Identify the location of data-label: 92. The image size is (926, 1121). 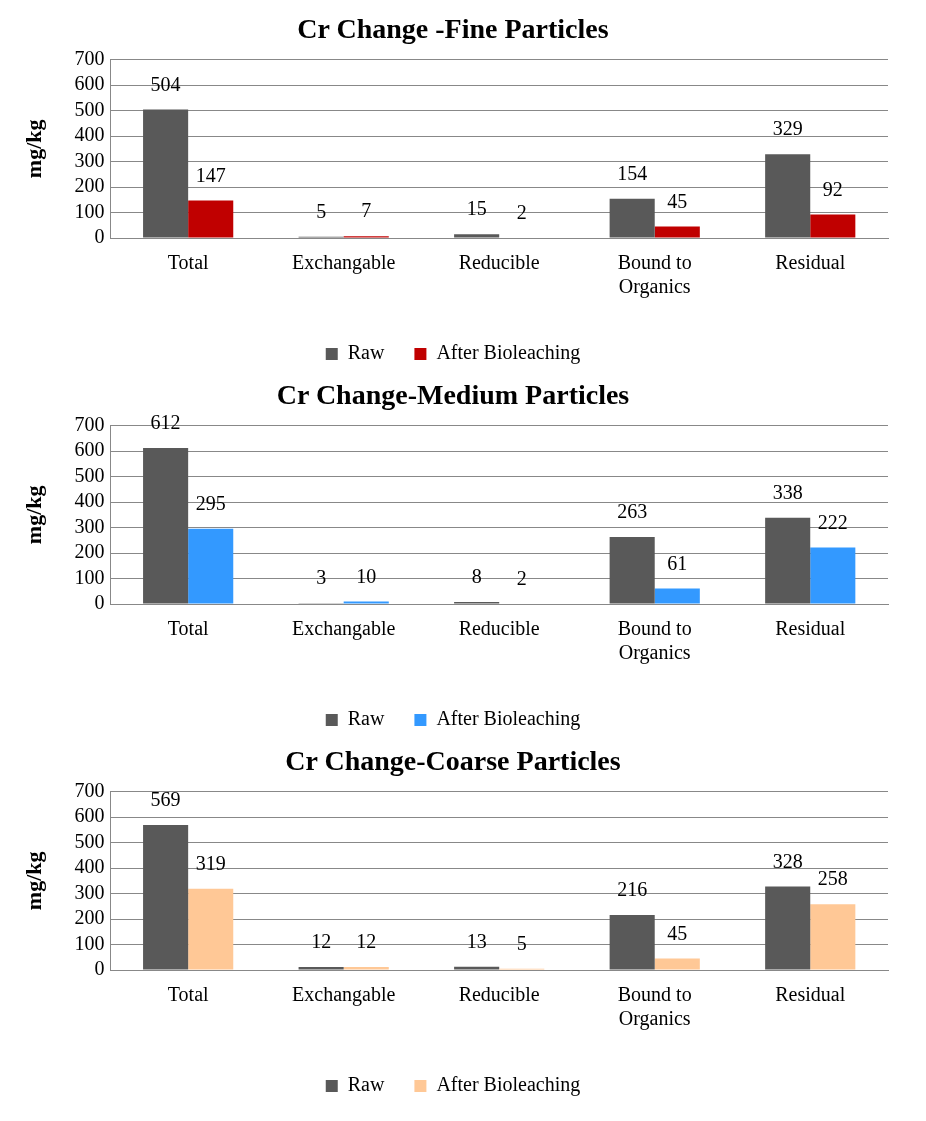
(832, 188).